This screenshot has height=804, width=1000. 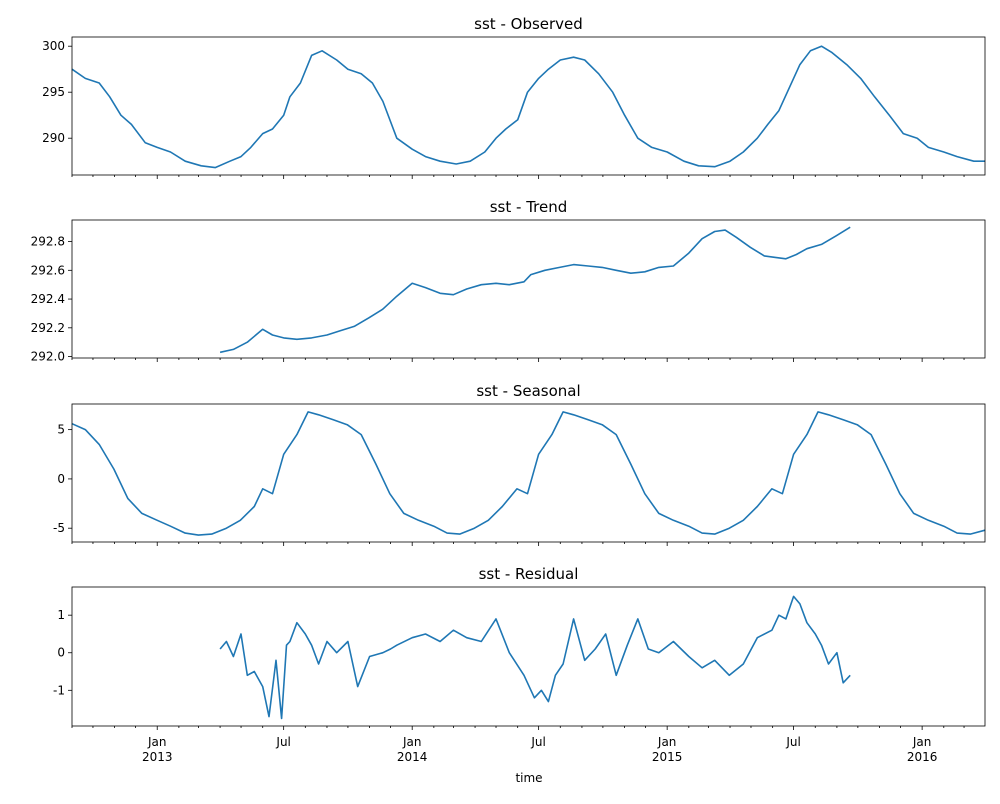 What do you see at coordinates (922, 757) in the screenshot?
I see `x-tick-year-label: 2016` at bounding box center [922, 757].